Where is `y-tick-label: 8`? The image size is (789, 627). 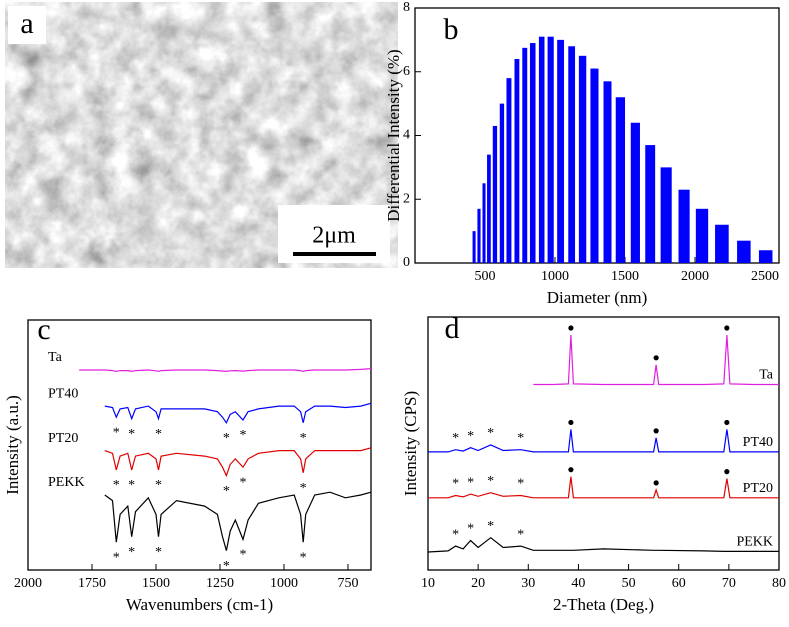 y-tick-label: 8 is located at coordinates (406, 7).